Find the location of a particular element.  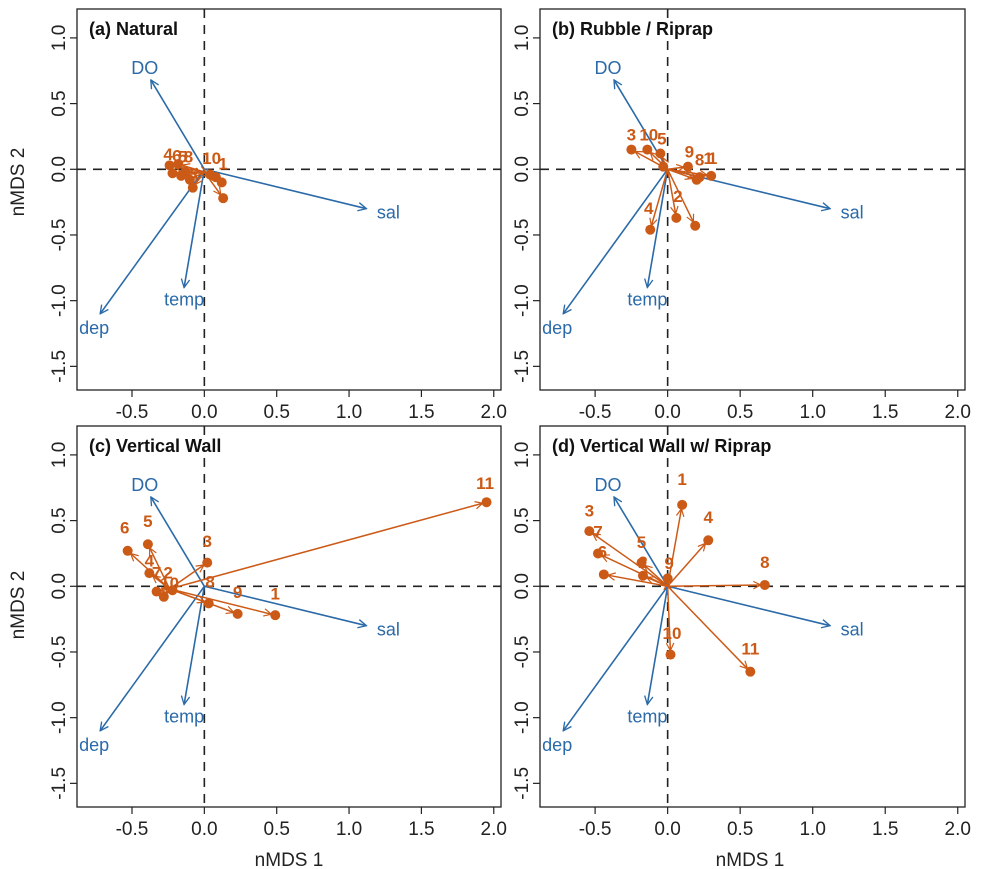

site-label: 4 is located at coordinates (709, 517).